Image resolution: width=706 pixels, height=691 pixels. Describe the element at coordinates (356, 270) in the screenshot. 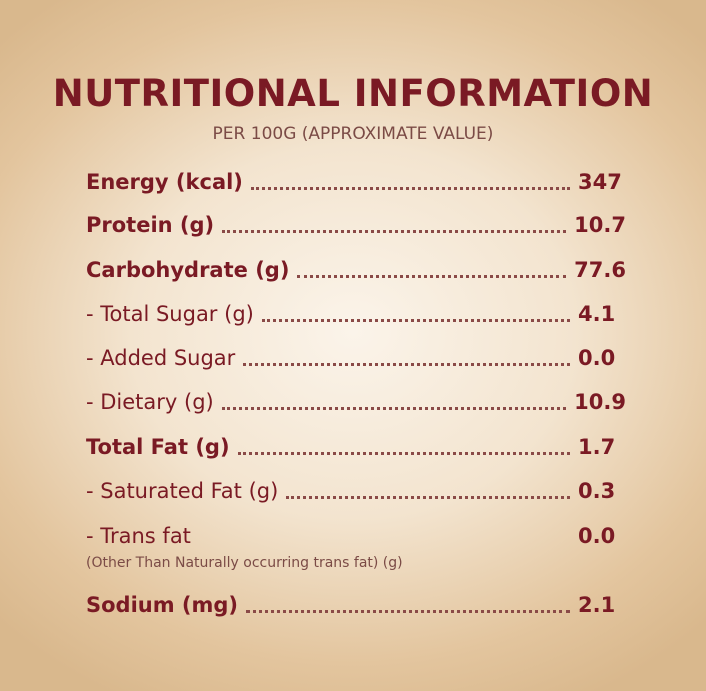

I see `nutrient-row-carbohydrate: Carbohydrate (g) 77.6` at that location.